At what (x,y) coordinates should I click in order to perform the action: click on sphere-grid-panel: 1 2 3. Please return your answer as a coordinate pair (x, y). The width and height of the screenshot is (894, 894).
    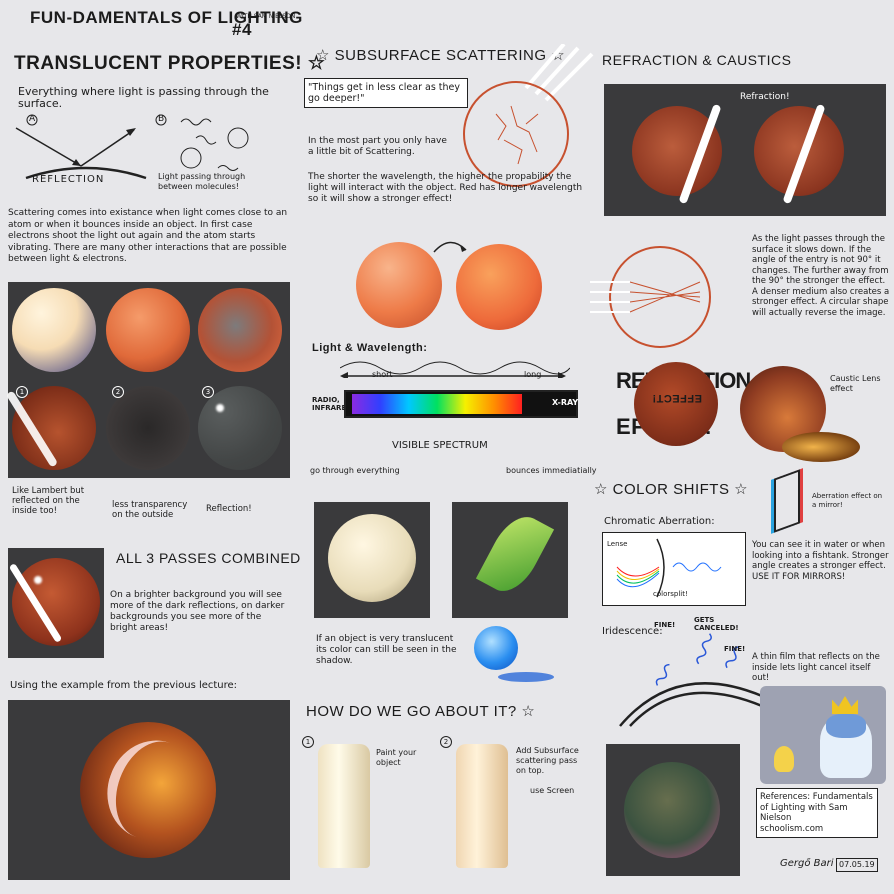
    Looking at the image, I should click on (147, 380).